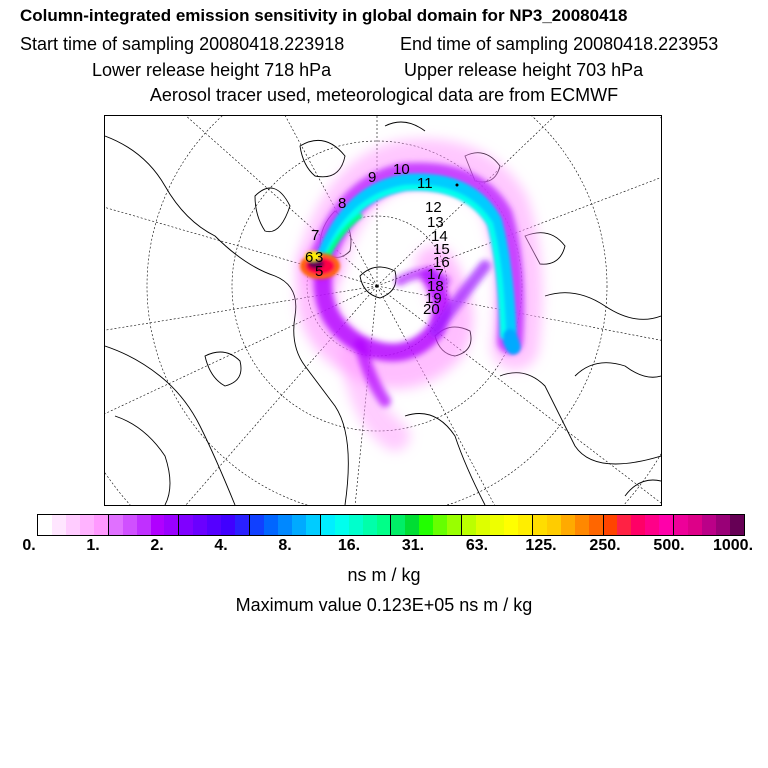 This screenshot has height=768, width=768. I want to click on emission-plume, so click(419, 294).